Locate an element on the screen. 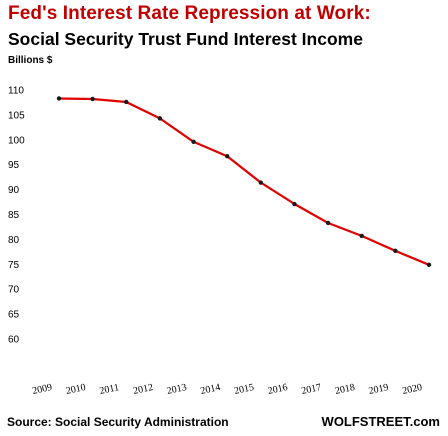 The image size is (448, 436). y-tick-label: 110 is located at coordinates (16, 91).